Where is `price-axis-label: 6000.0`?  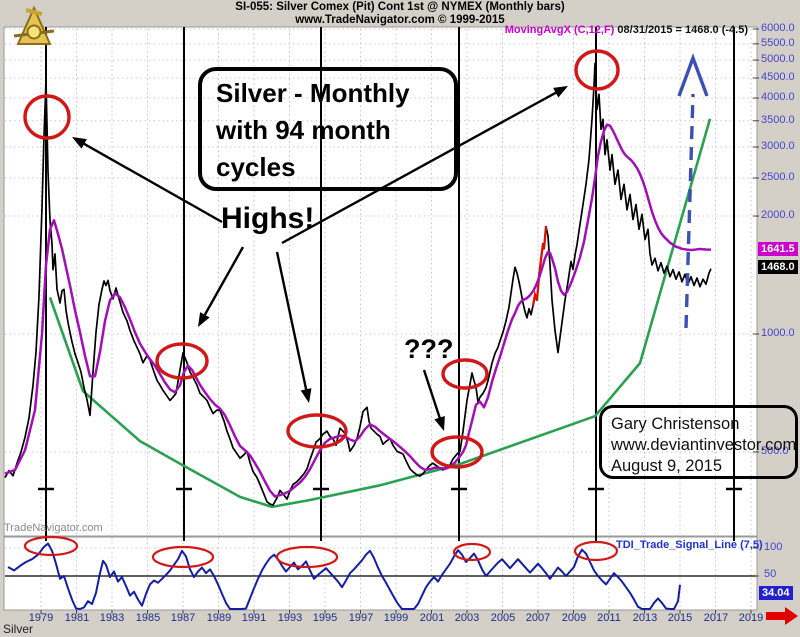 price-axis-label: 6000.0 is located at coordinates (778, 28).